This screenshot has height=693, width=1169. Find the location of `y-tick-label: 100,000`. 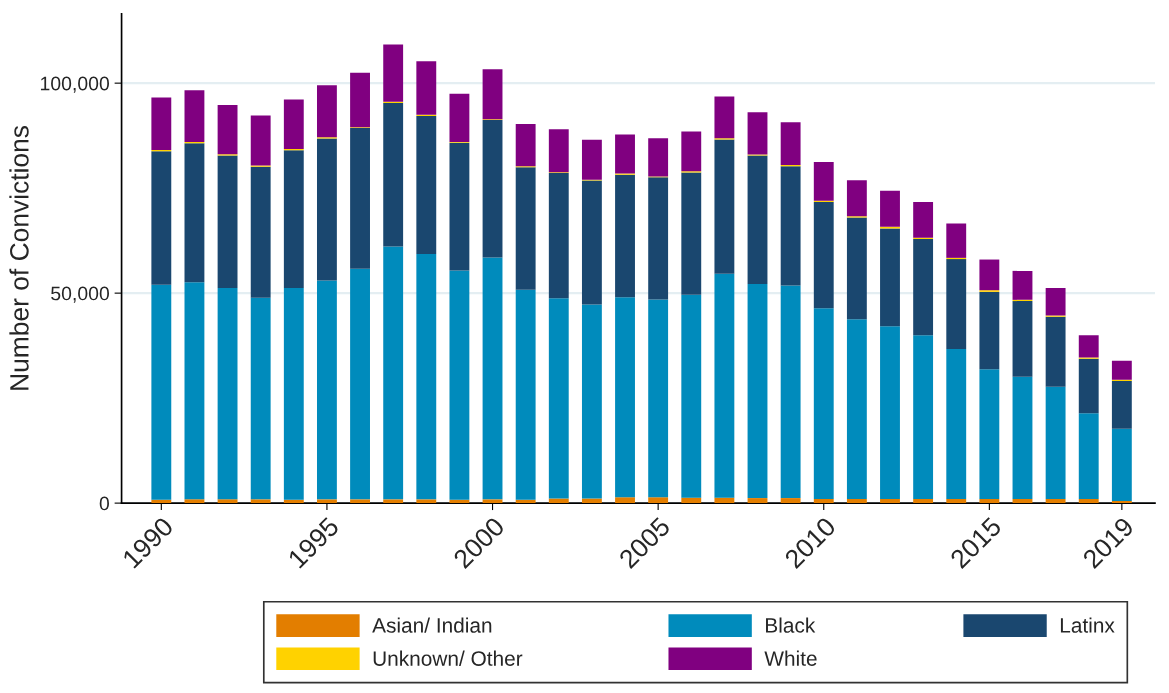

y-tick-label: 100,000 is located at coordinates (75, 84).